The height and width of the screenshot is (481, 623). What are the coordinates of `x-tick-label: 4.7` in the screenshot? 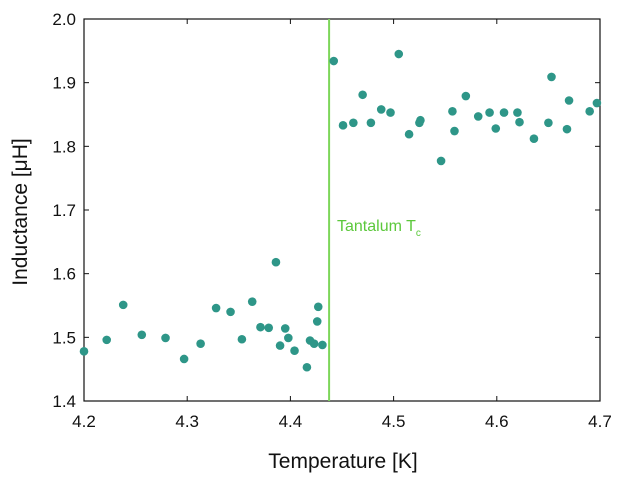 It's located at (600, 421).